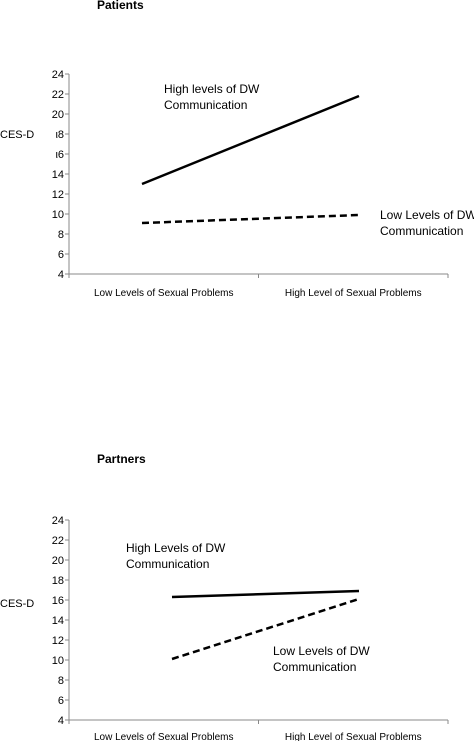  I want to click on series-annotation: High Levels of DW, so click(176, 548).